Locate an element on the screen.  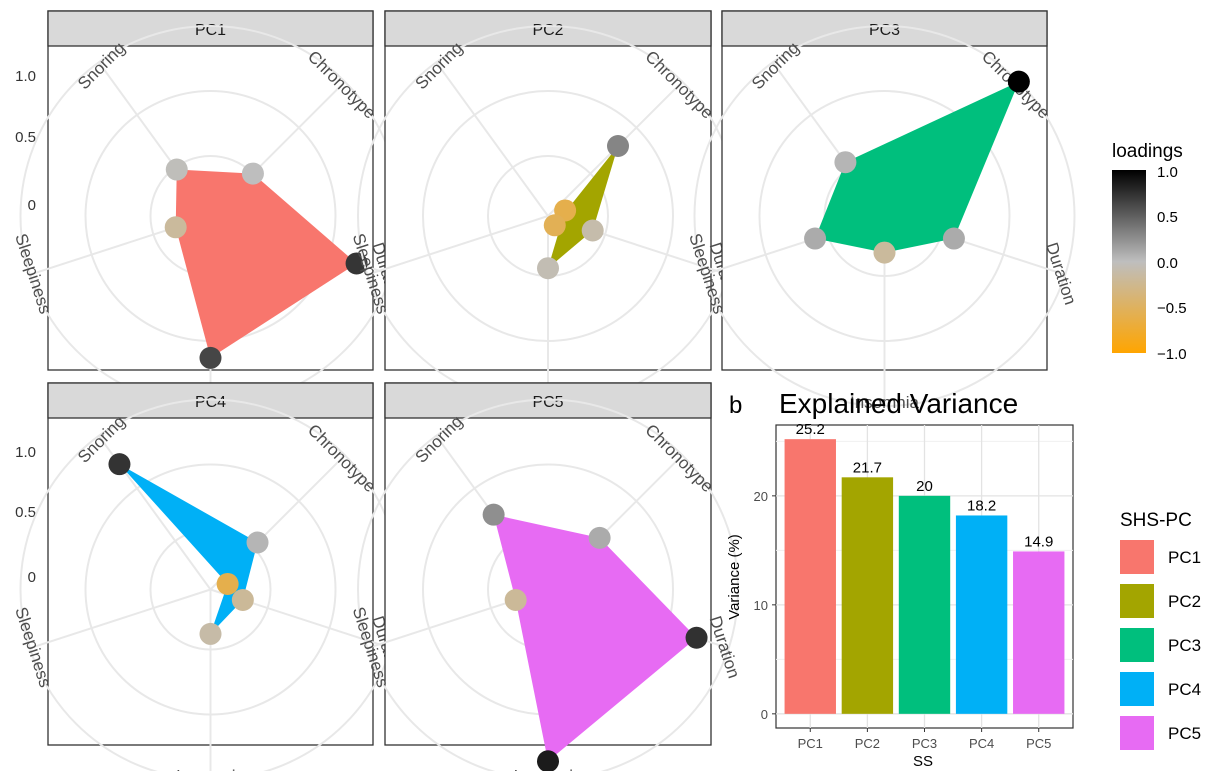
legend-label: PC3 is located at coordinates (1184, 645).